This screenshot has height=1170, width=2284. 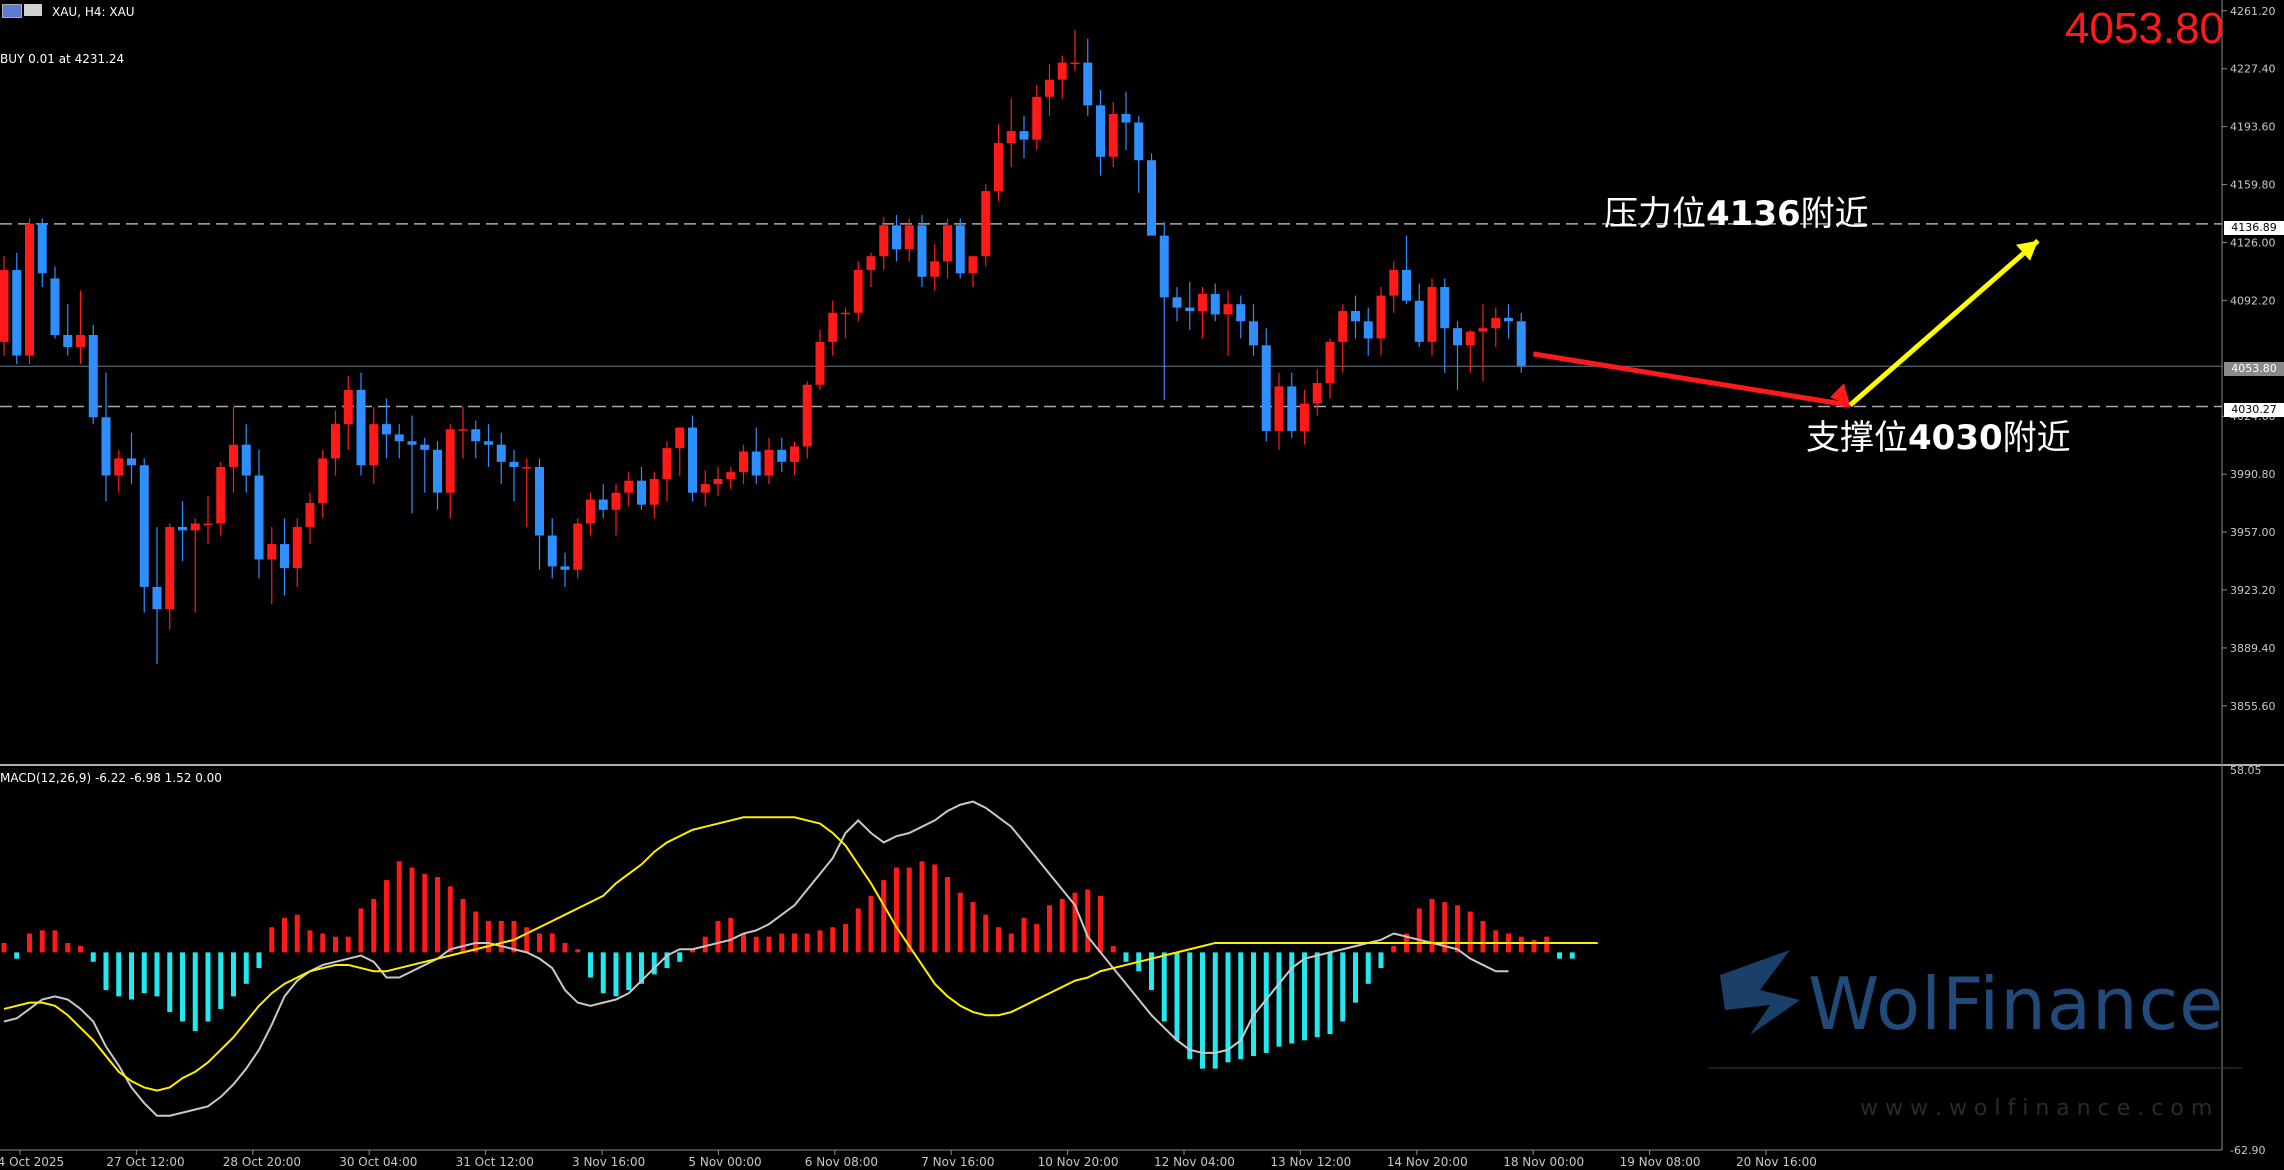 What do you see at coordinates (608, 1162) in the screenshot?
I see `time-tick-label: 3 Nov 16:00` at bounding box center [608, 1162].